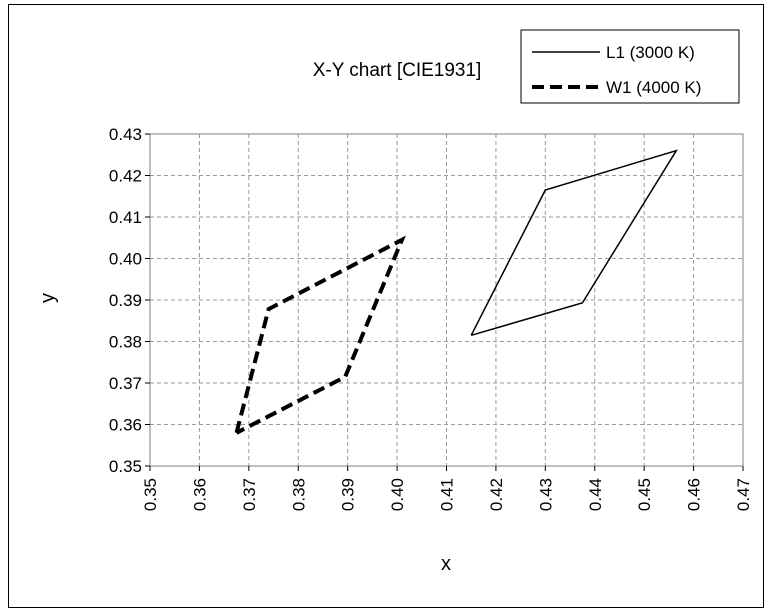  What do you see at coordinates (125, 259) in the screenshot?
I see `y-tick-label: 0.40` at bounding box center [125, 259].